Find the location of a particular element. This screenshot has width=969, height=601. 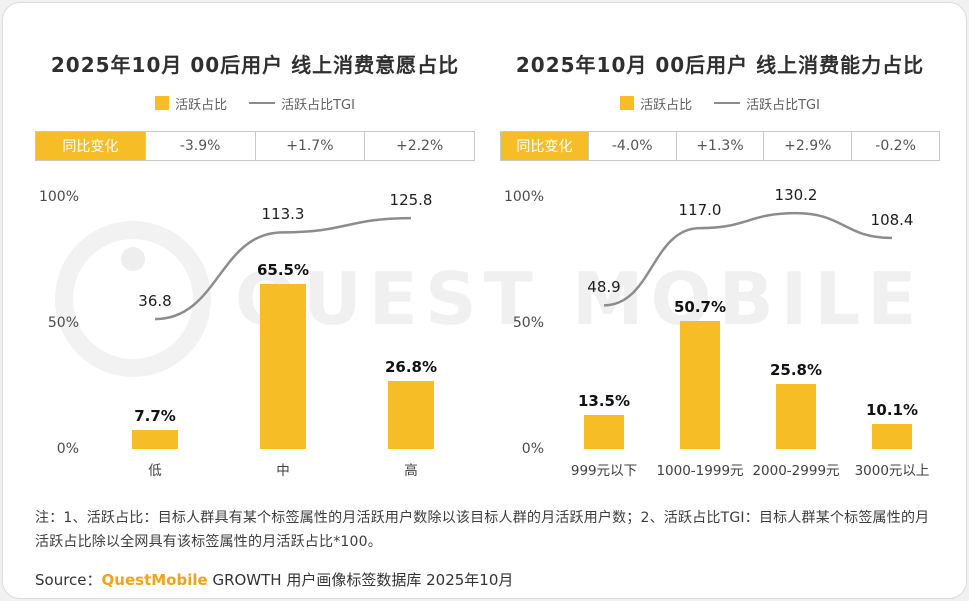

yoy-value-cell: -4.0% is located at coordinates (631, 146).